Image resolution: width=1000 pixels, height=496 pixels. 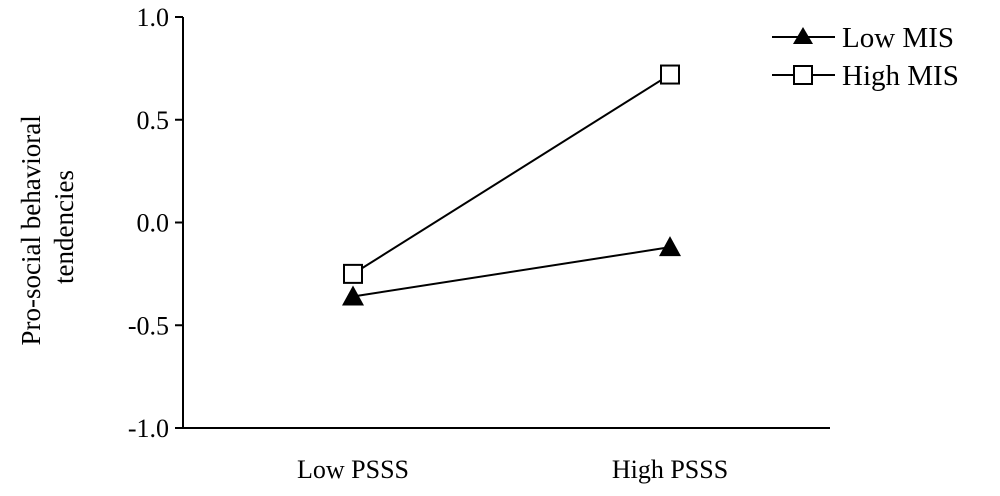 What do you see at coordinates (803, 35) in the screenshot?
I see `legend-triangle-marker-icon` at bounding box center [803, 35].